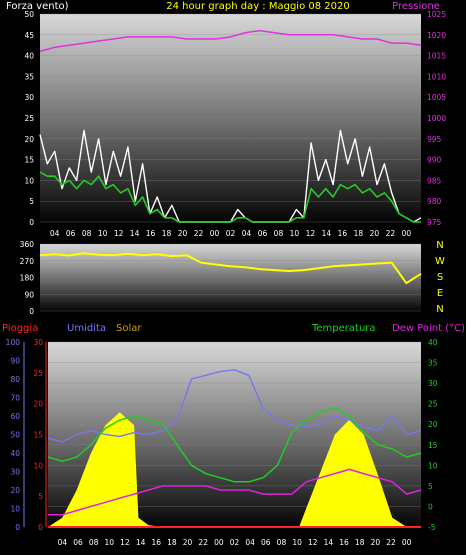  Describe the element at coordinates (235, 492) in the screenshot. I see `dewpoint-series` at that location.